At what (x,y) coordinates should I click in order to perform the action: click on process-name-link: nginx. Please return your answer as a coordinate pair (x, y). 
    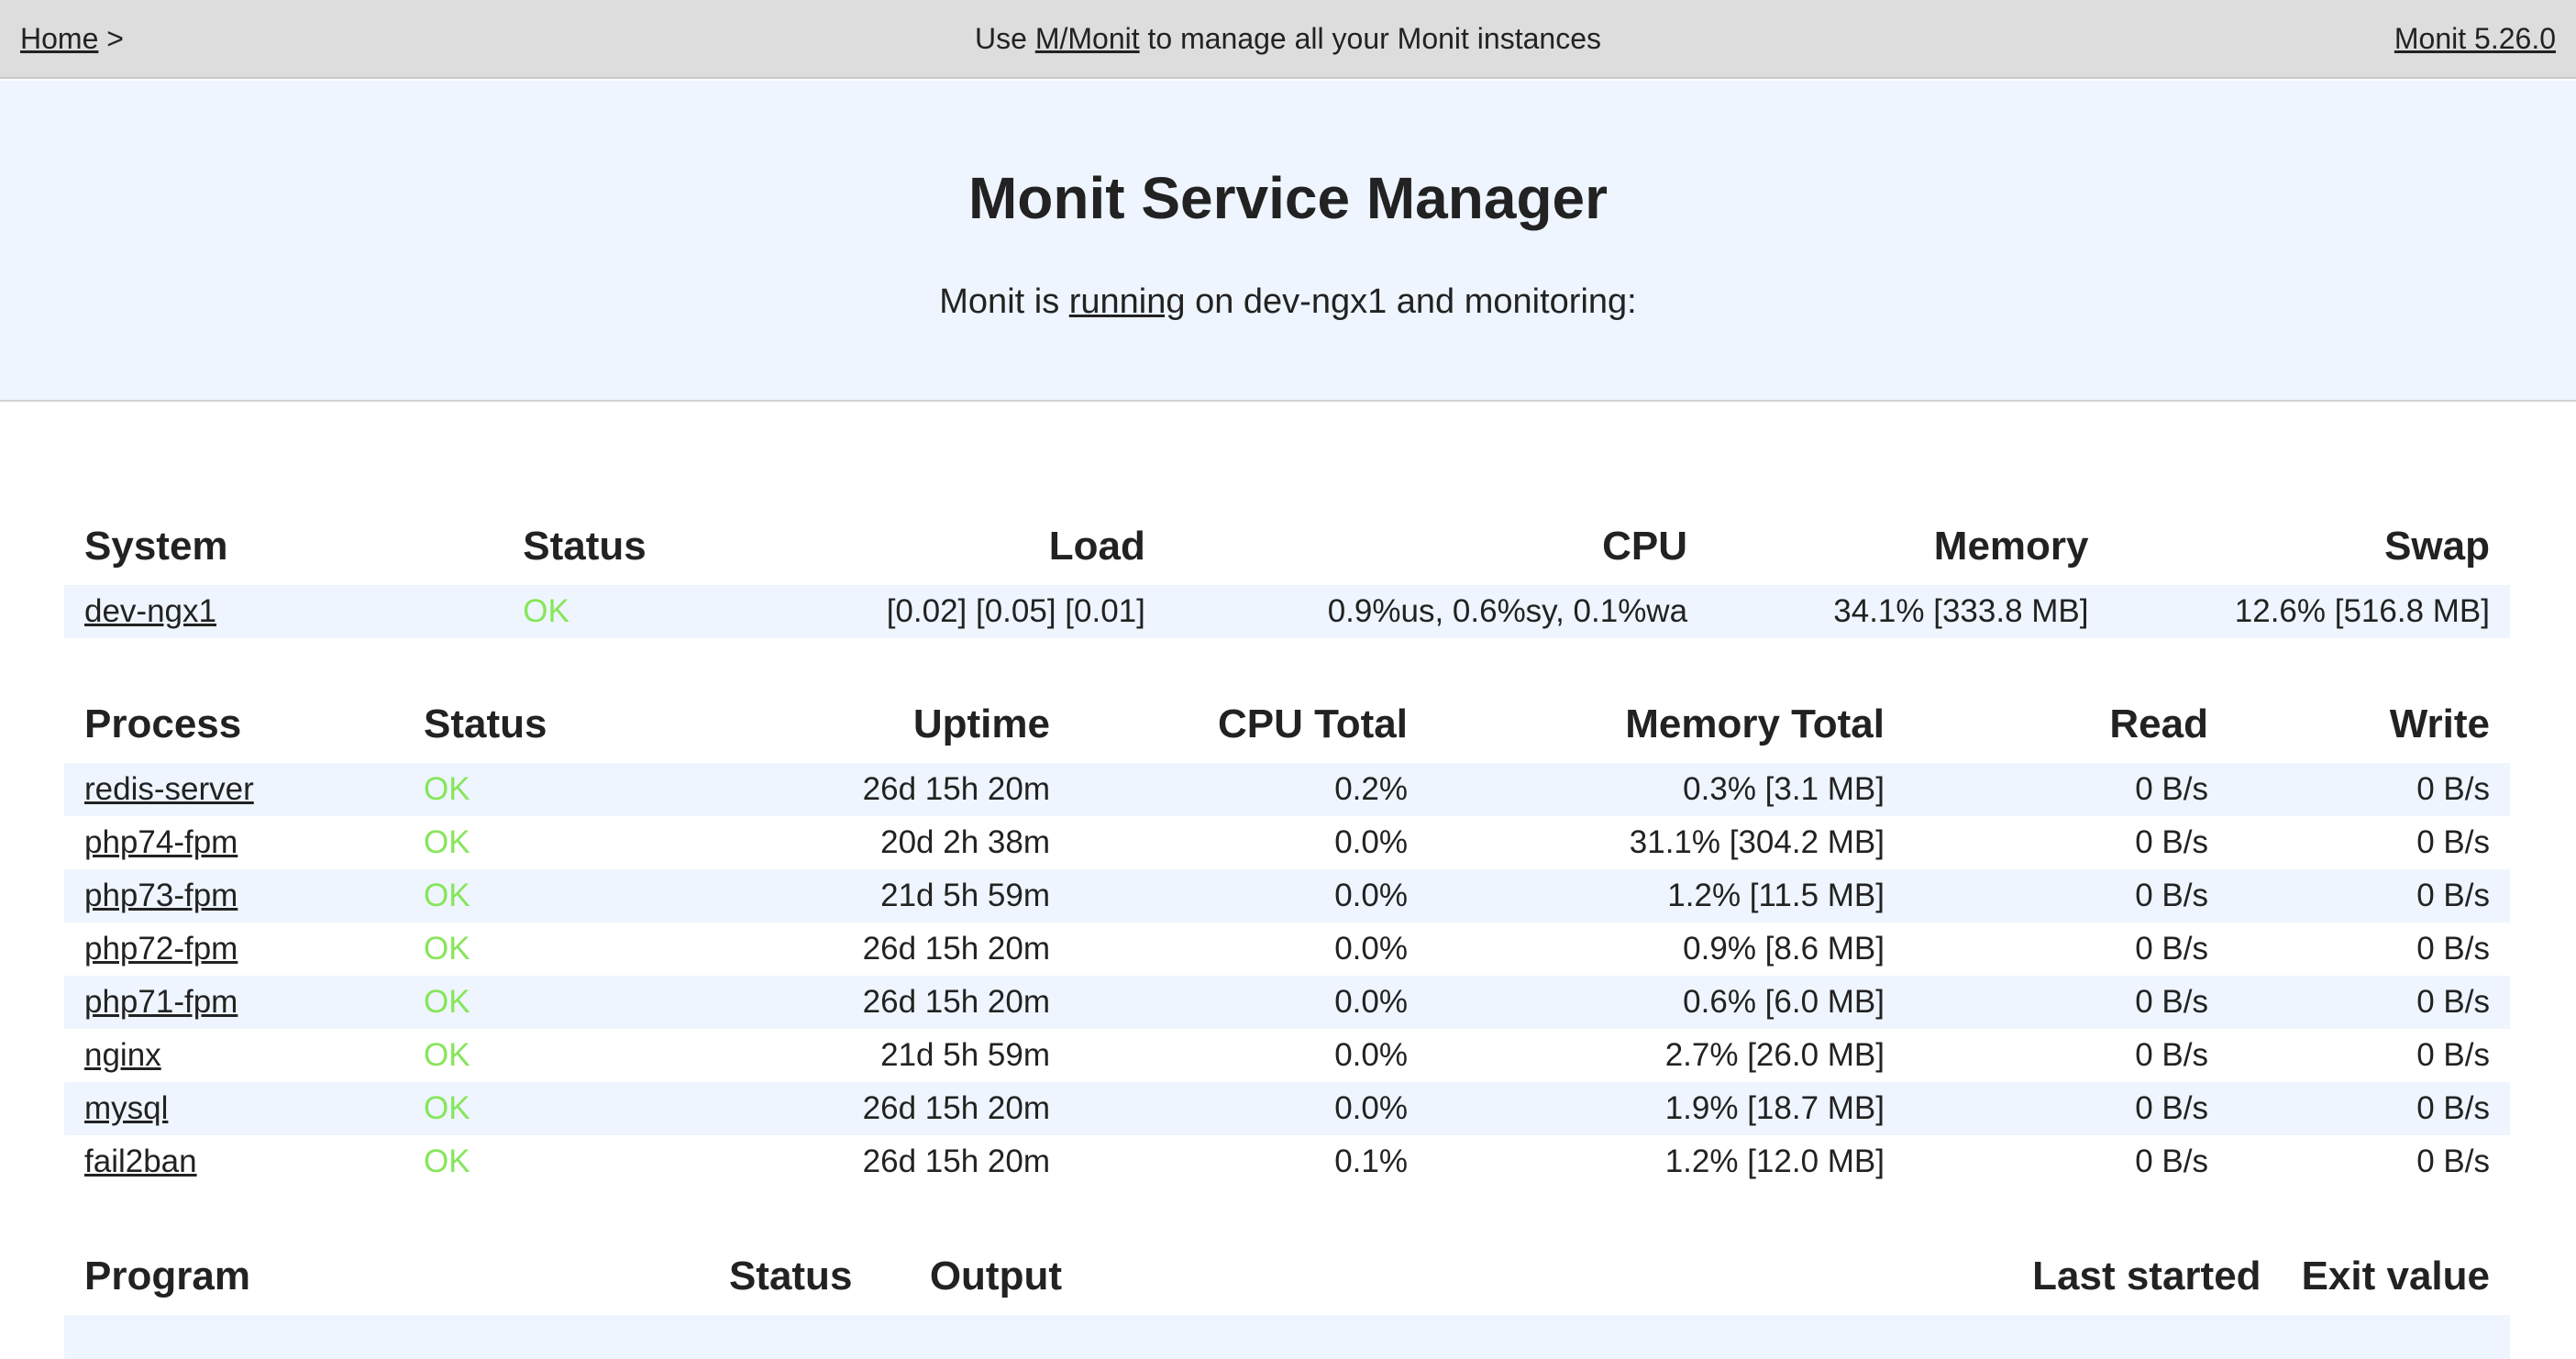
    Looking at the image, I should click on (122, 1055).